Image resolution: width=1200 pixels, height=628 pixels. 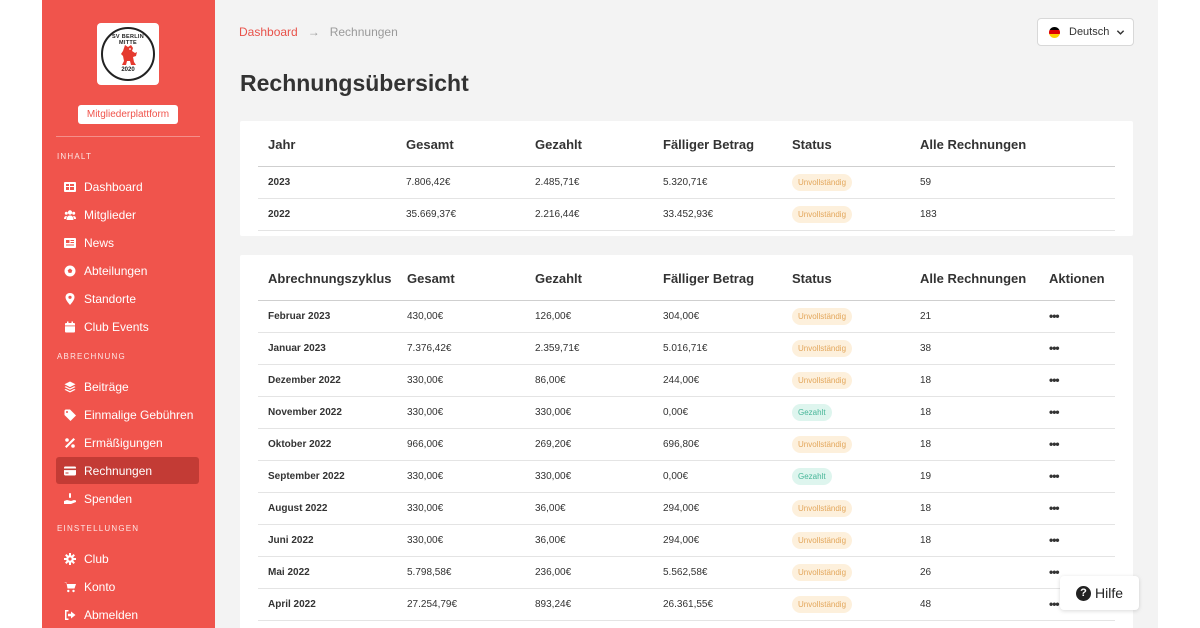 I want to click on sidebar-item-news: News, so click(x=127, y=242).